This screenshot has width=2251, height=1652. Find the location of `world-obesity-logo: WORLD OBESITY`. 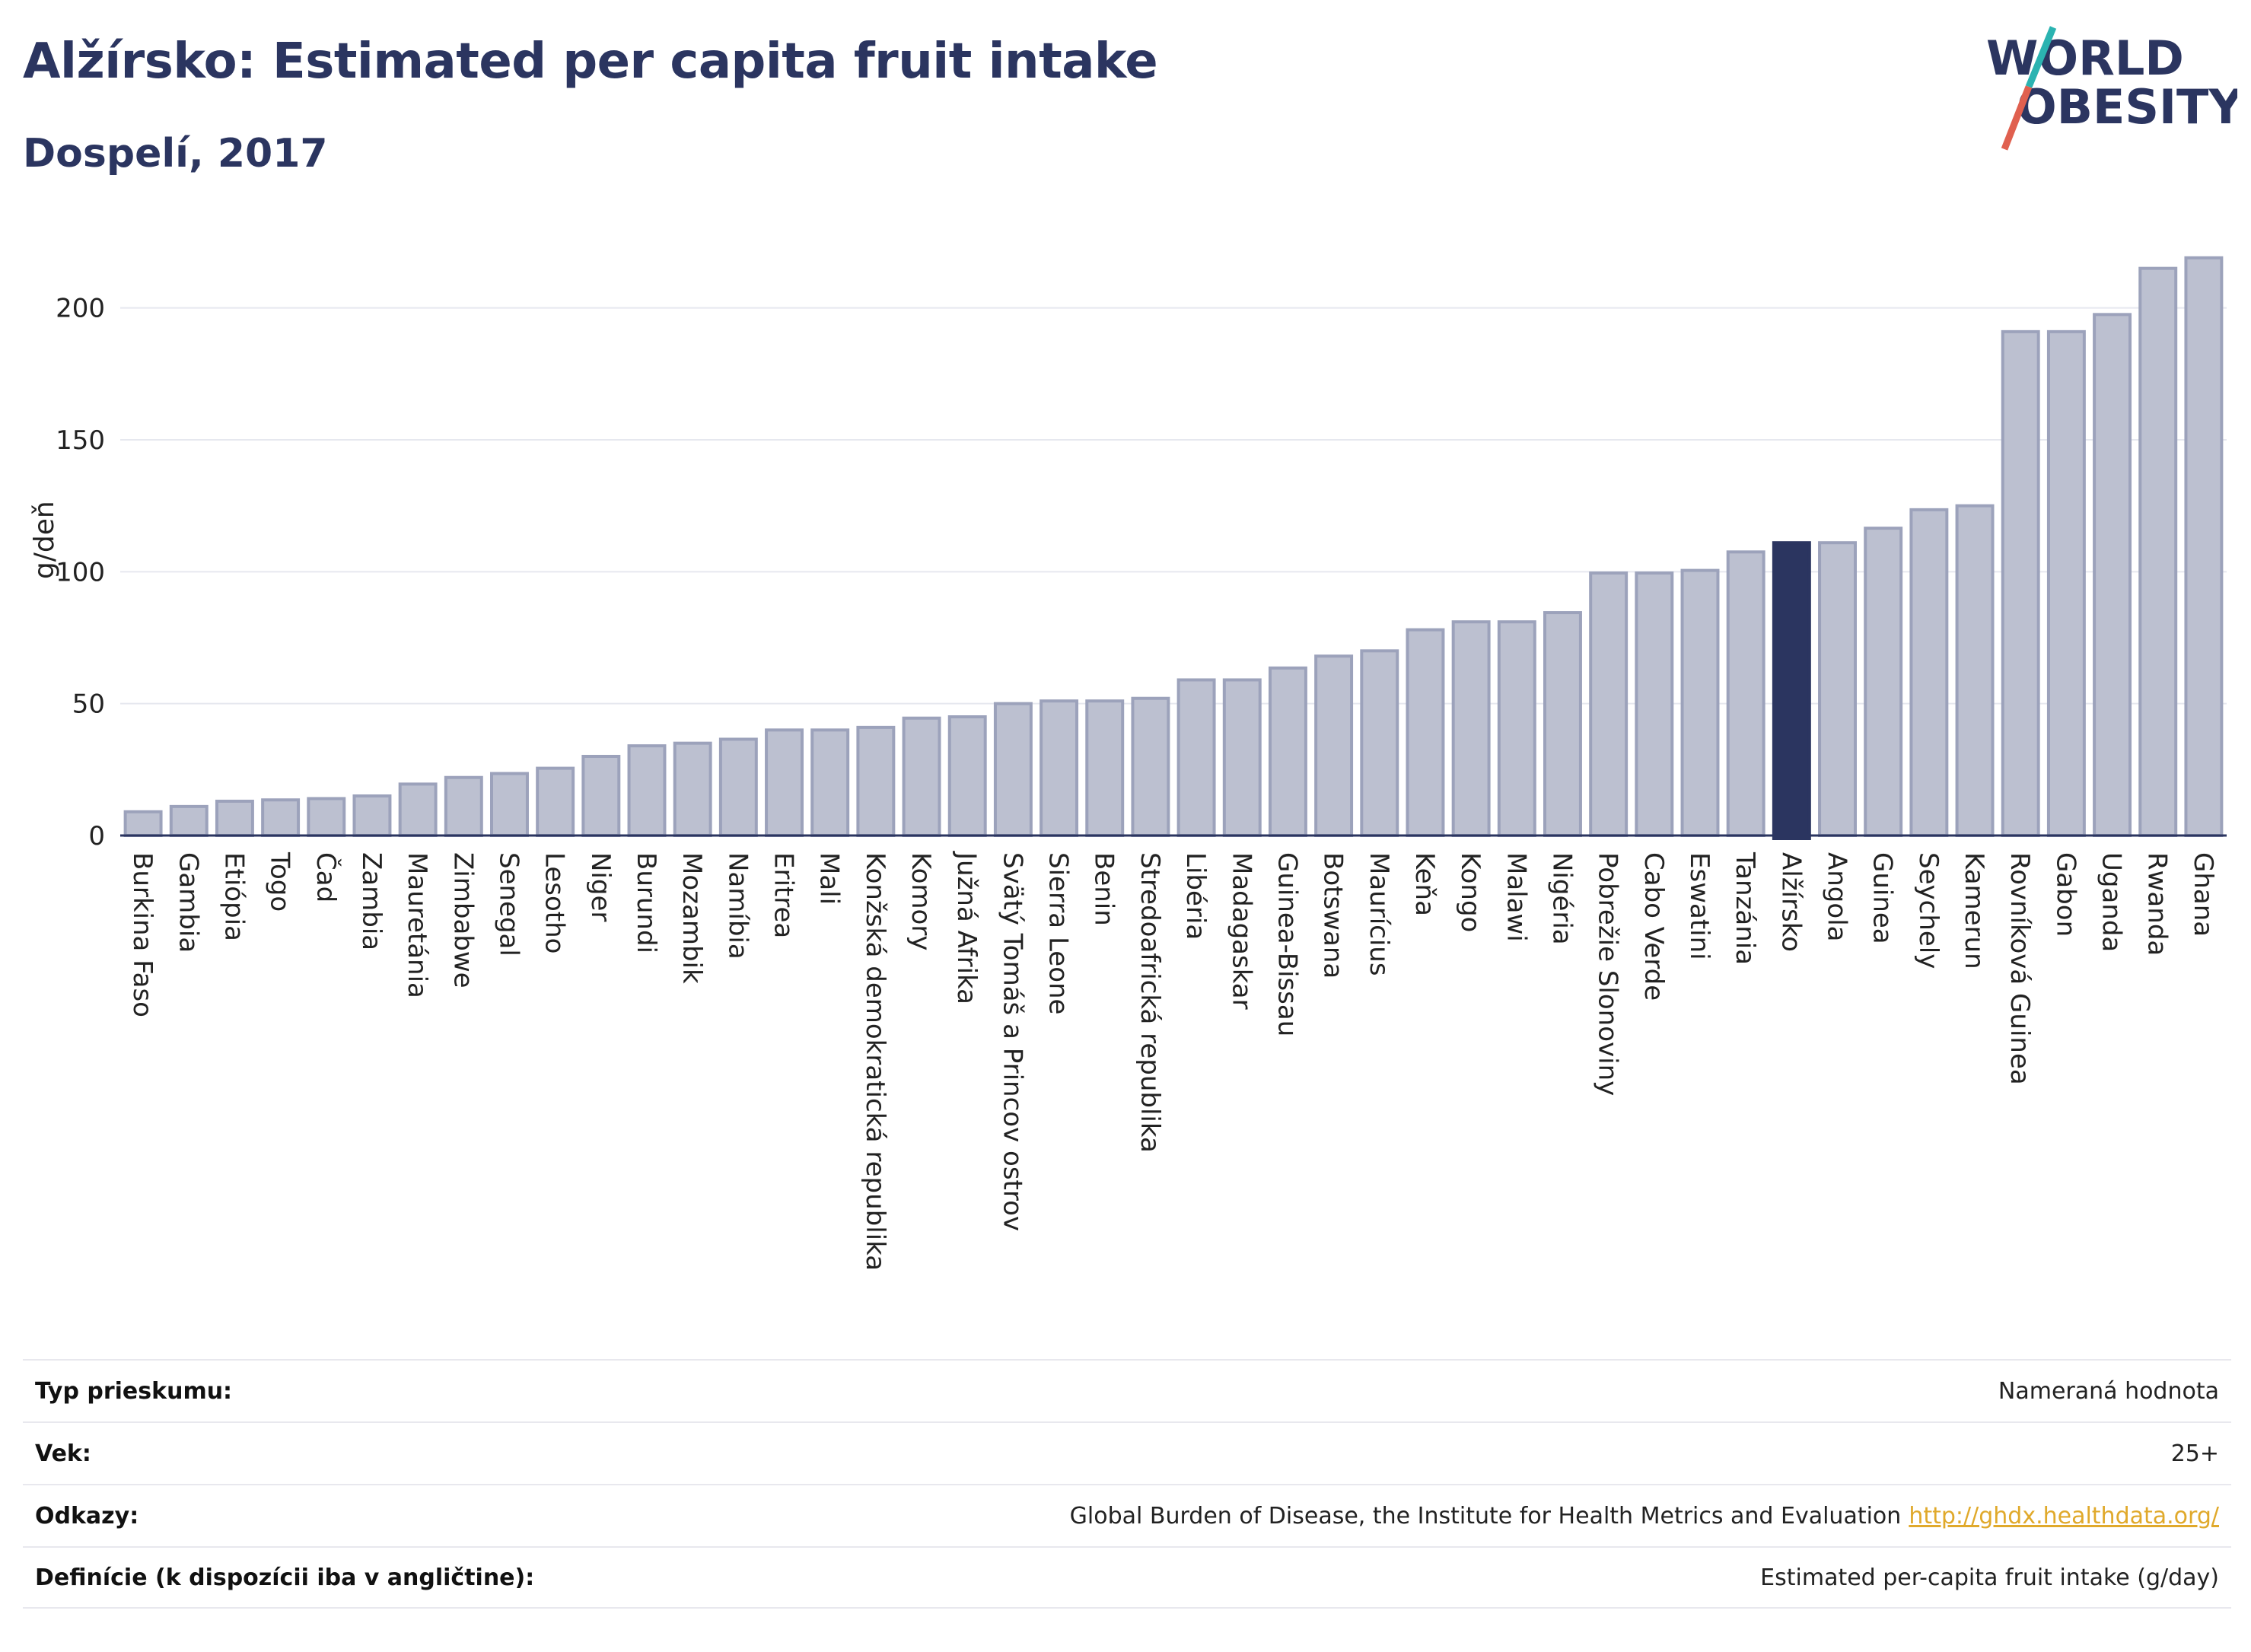

world-obesity-logo: WORLD OBESITY is located at coordinates (2111, 88).